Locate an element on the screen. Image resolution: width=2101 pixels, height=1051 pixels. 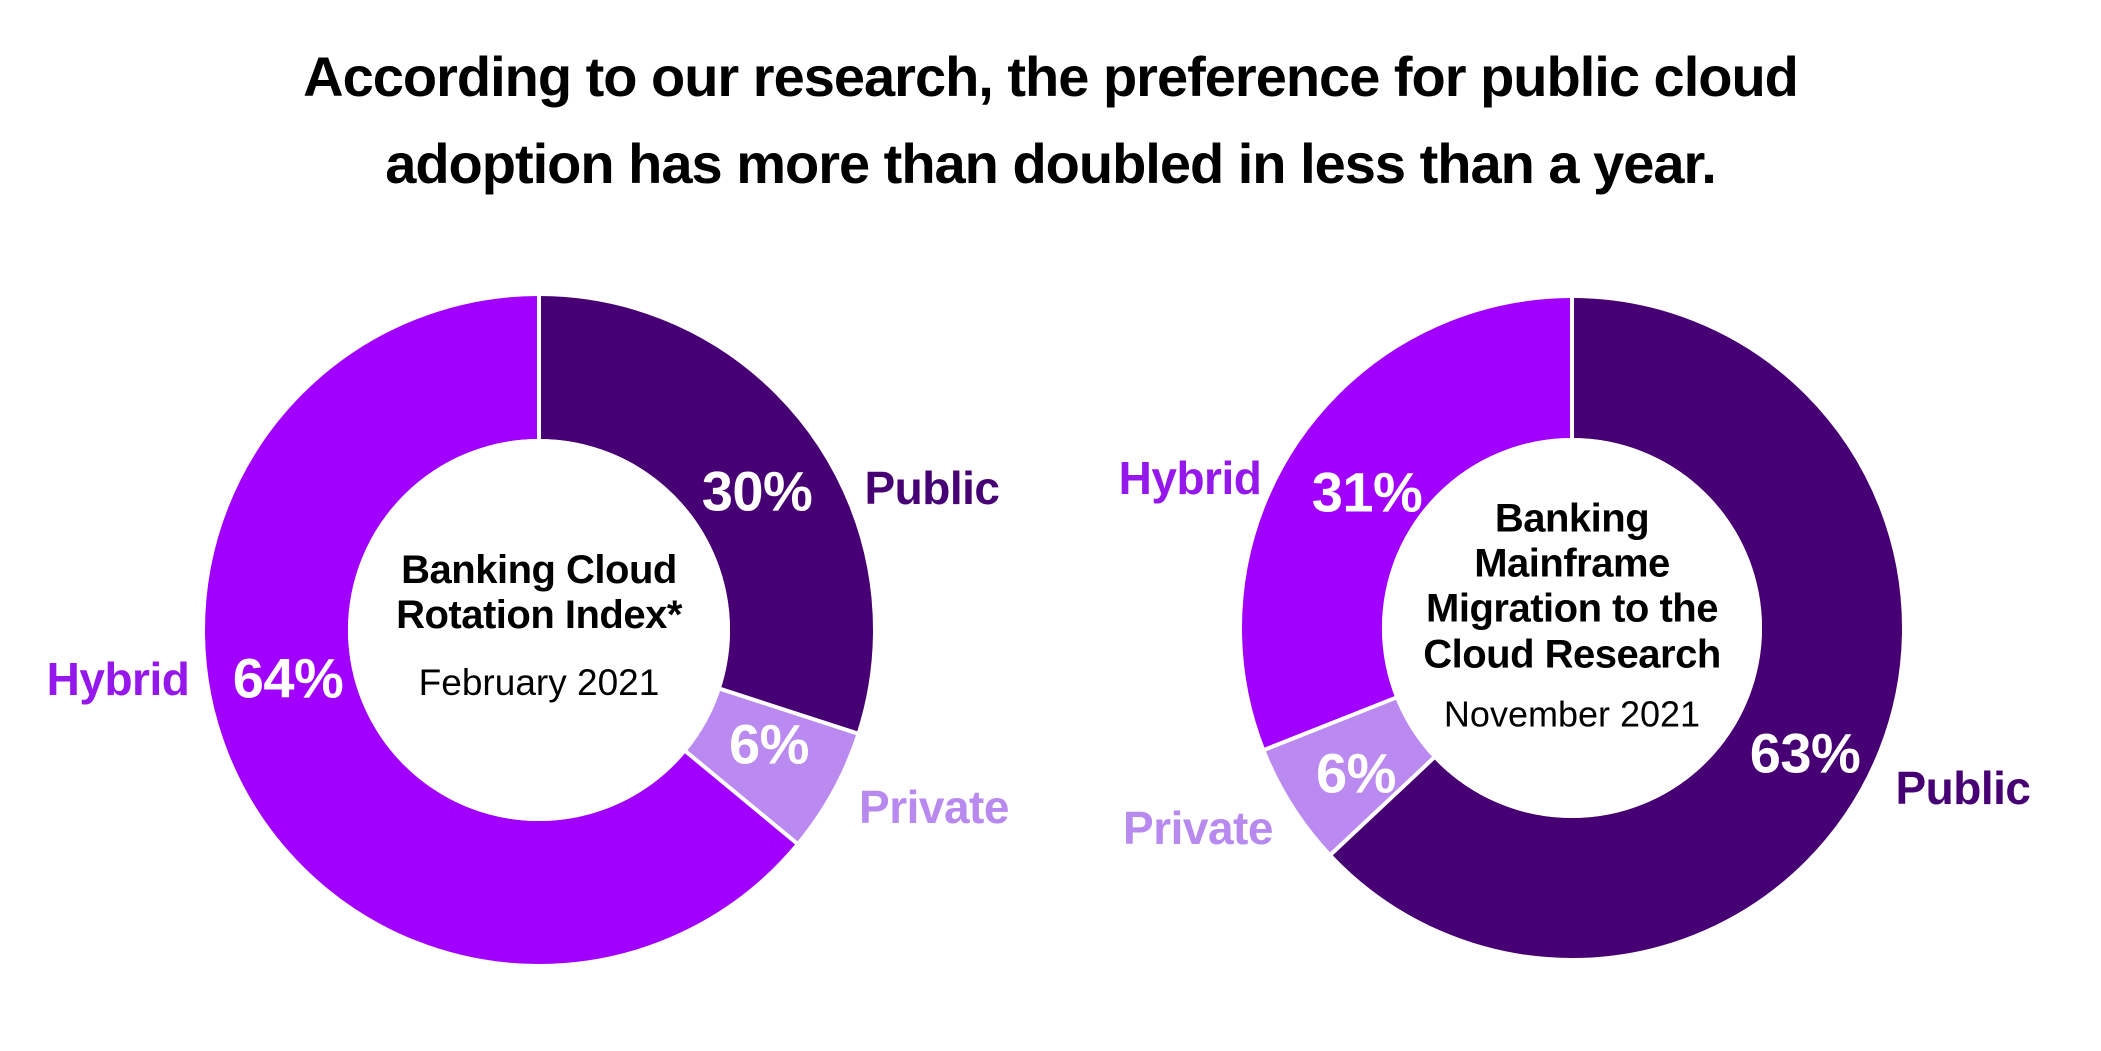
chart2-public-percent: 63% is located at coordinates (1805, 753).